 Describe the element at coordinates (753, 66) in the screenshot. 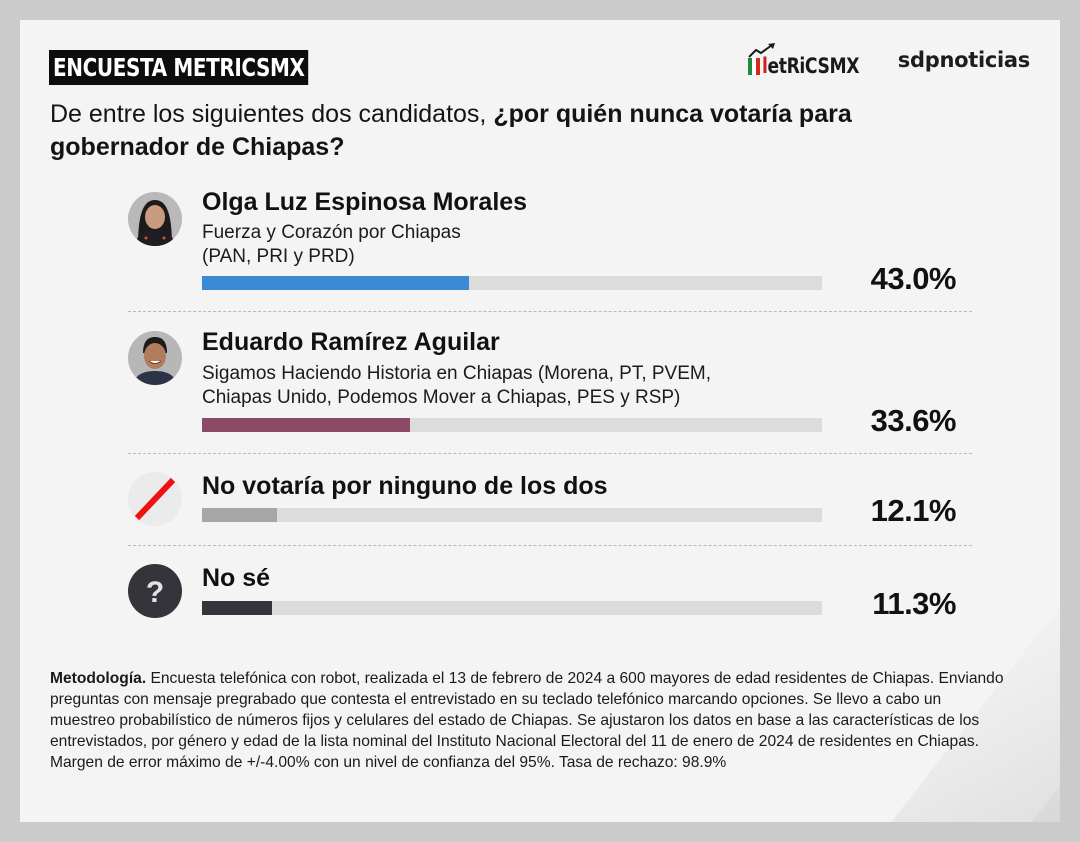

I see `mexico-flag-icon` at that location.